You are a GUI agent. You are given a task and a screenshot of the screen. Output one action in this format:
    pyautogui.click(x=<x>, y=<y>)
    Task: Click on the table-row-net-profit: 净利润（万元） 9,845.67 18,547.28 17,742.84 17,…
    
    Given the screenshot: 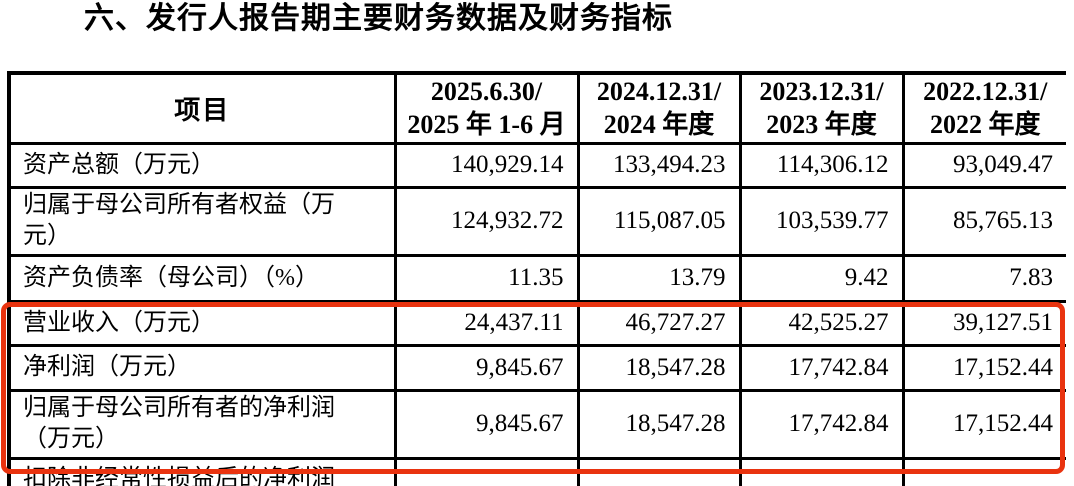 What is the action you would take?
    pyautogui.click(x=536, y=367)
    